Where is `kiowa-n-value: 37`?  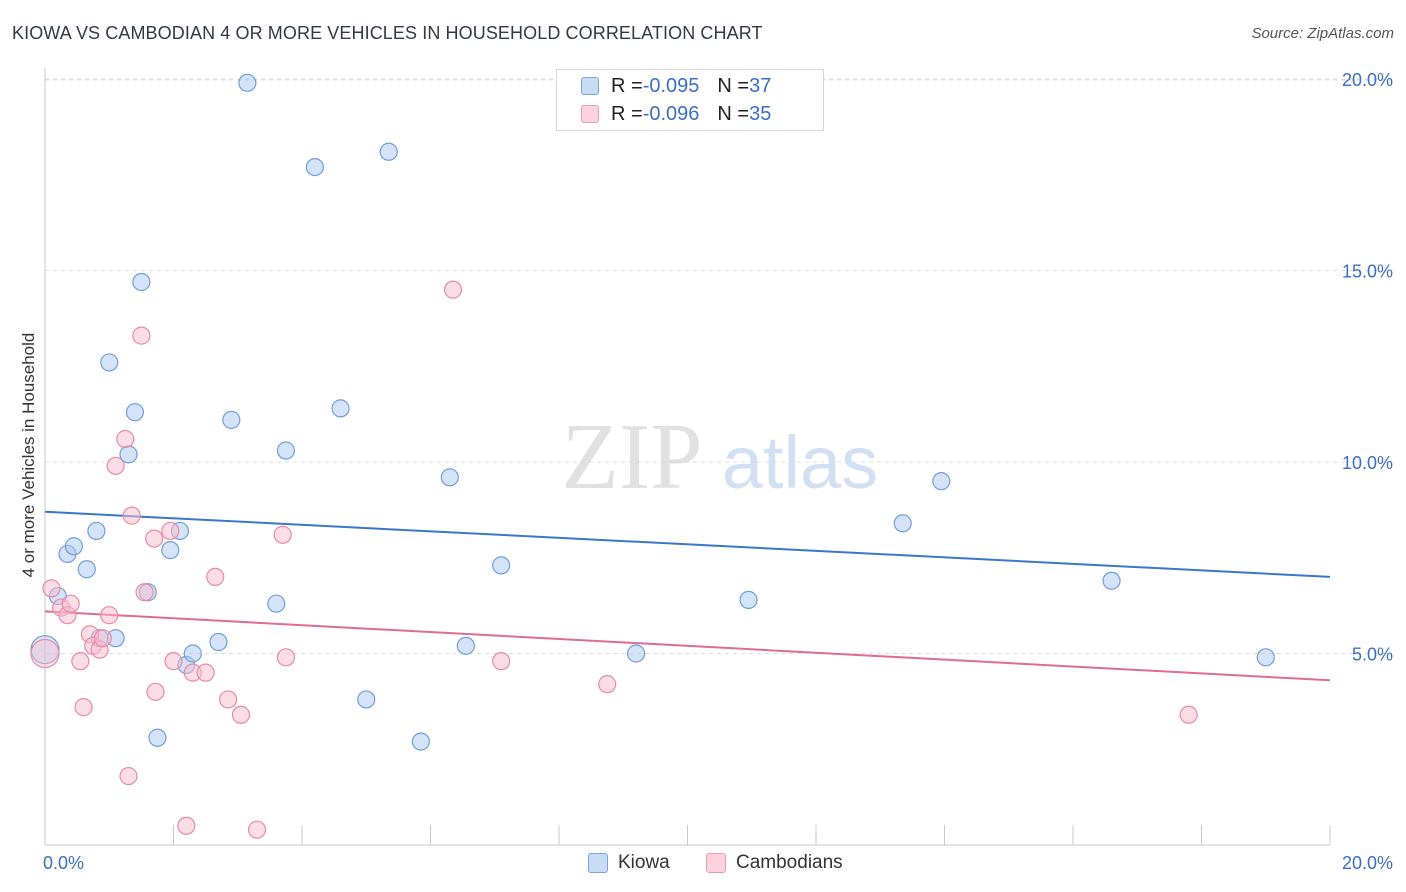 kiowa-n-value: 37 is located at coordinates (760, 85).